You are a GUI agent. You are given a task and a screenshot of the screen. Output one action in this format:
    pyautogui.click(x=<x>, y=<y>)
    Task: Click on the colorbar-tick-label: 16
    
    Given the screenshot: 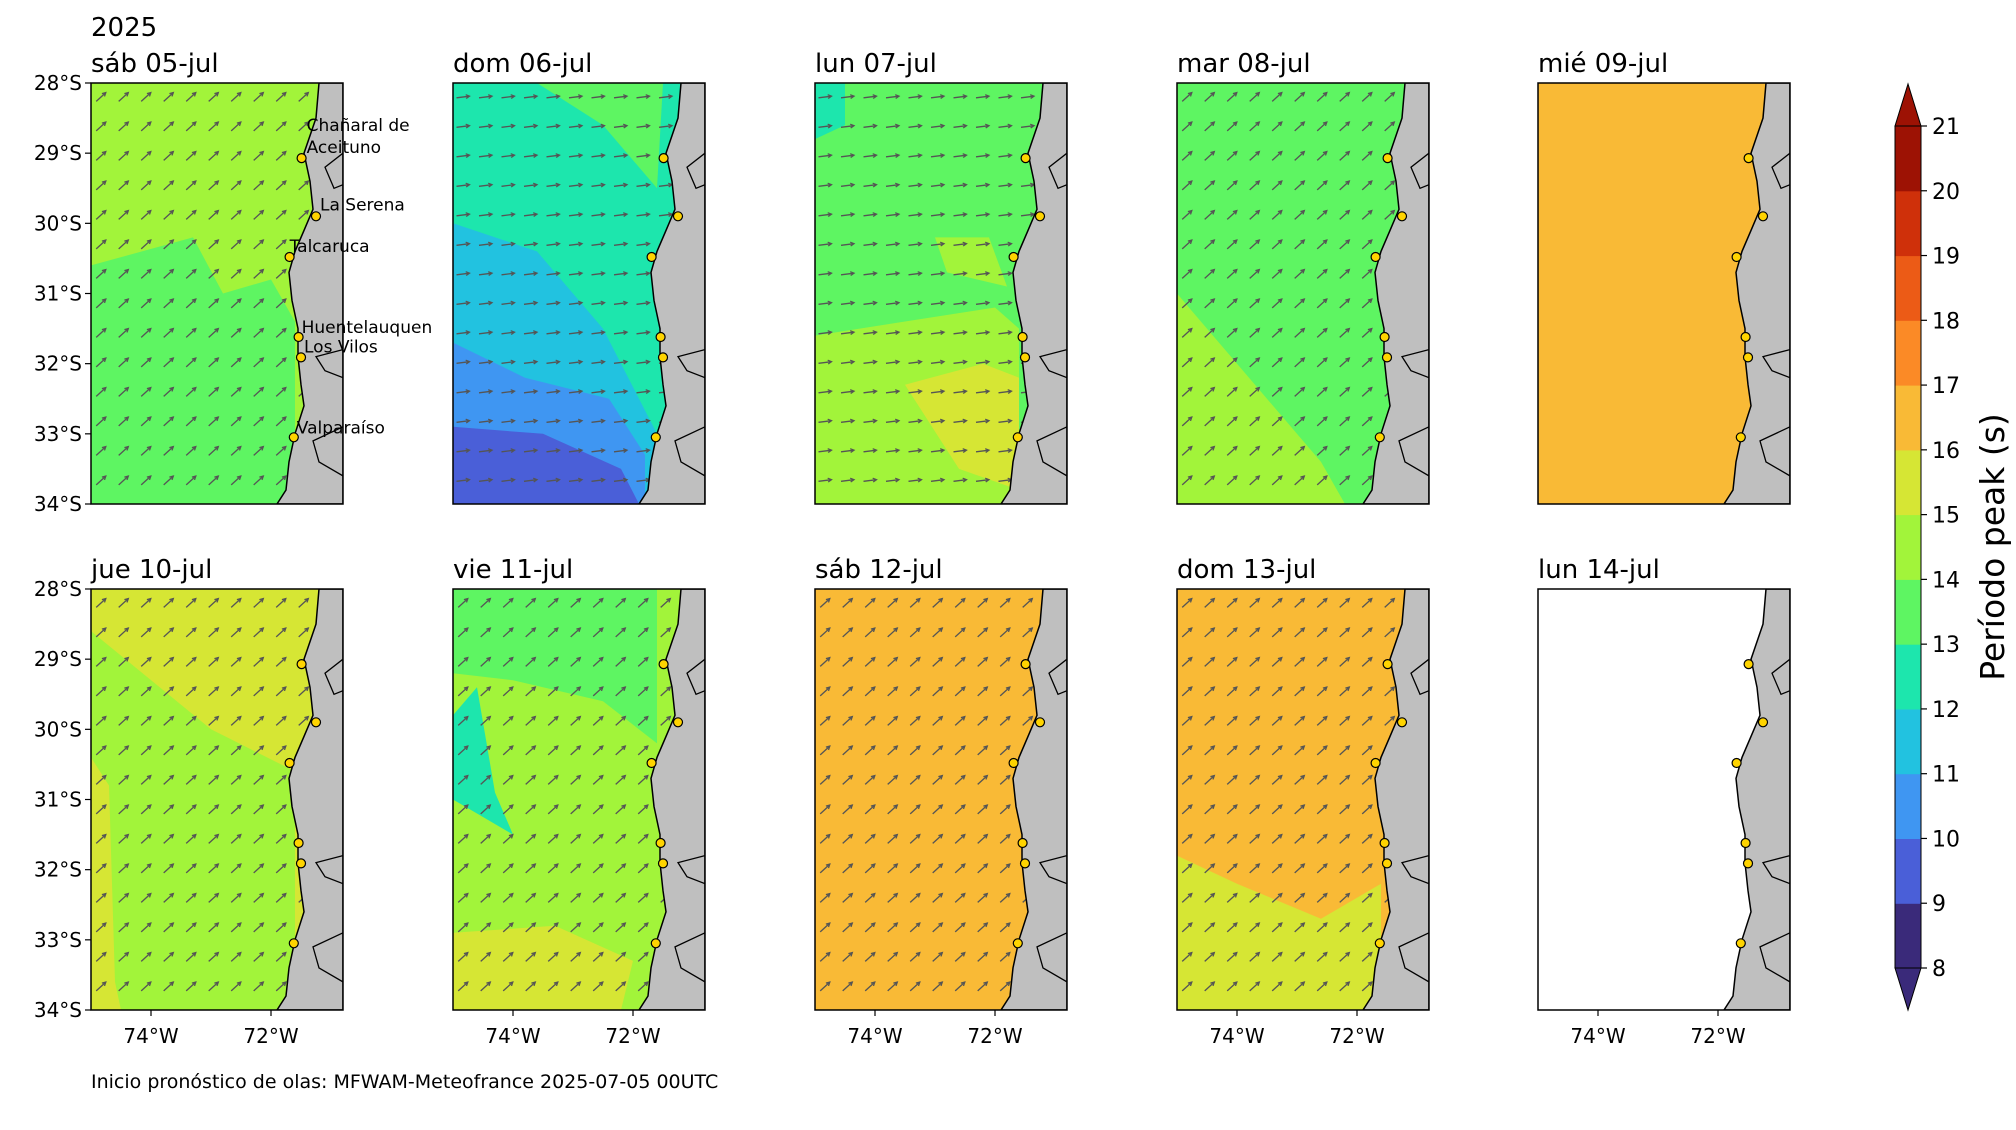 What is the action you would take?
    pyautogui.click(x=1946, y=451)
    